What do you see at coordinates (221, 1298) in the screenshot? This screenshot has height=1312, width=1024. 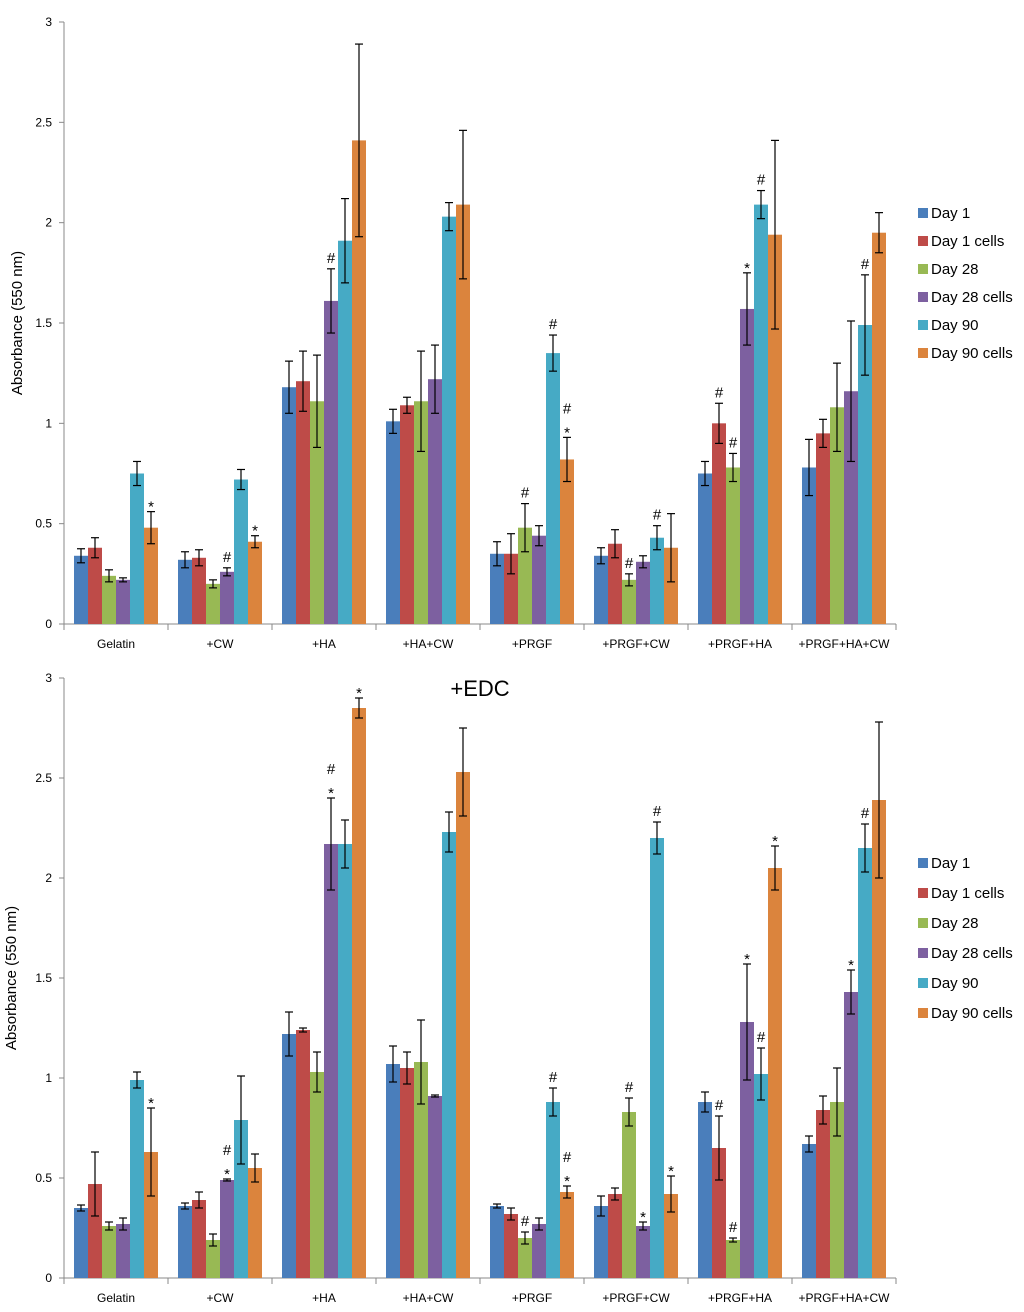 I see `x-tick-label: +CW` at bounding box center [221, 1298].